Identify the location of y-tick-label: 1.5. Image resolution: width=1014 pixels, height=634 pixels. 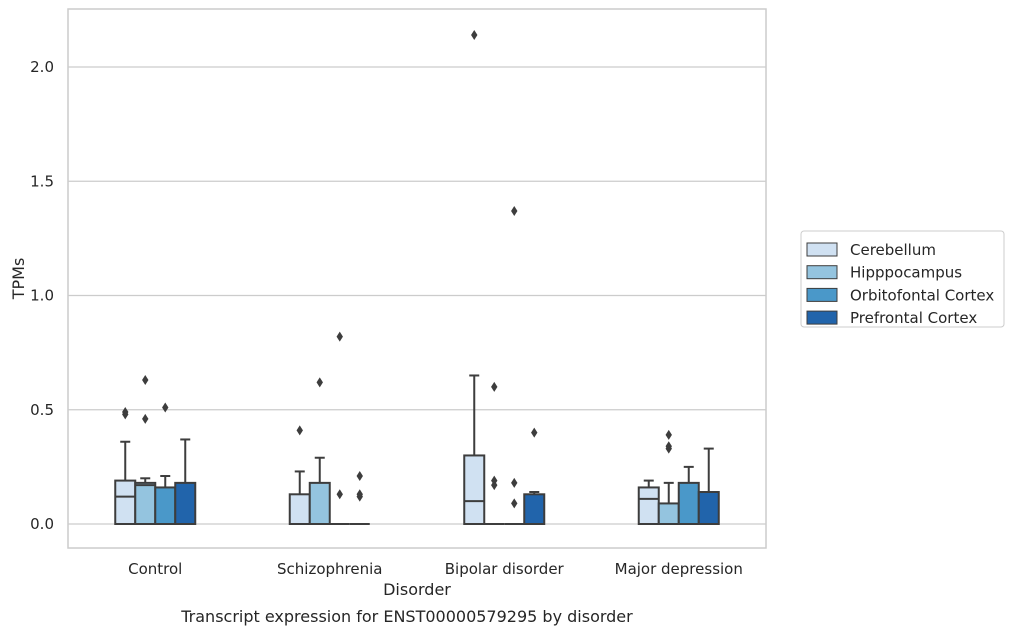
(42, 181).